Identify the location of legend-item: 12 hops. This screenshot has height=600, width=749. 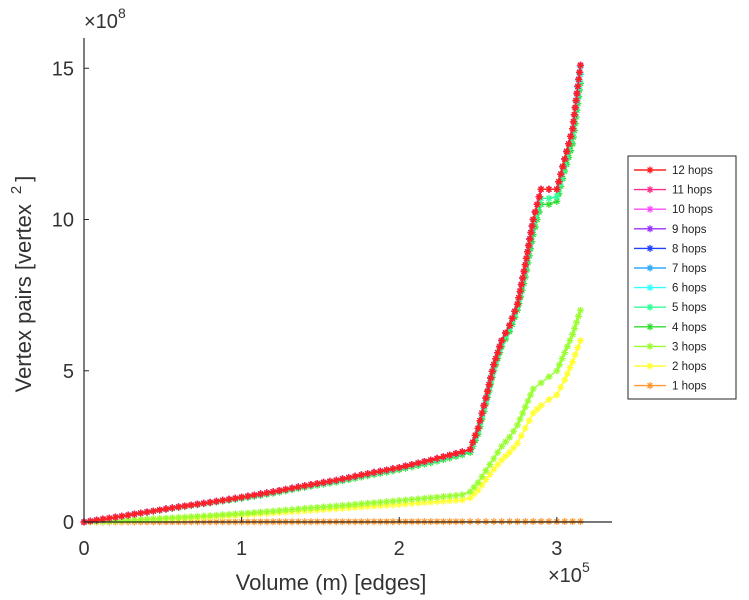
(673, 171).